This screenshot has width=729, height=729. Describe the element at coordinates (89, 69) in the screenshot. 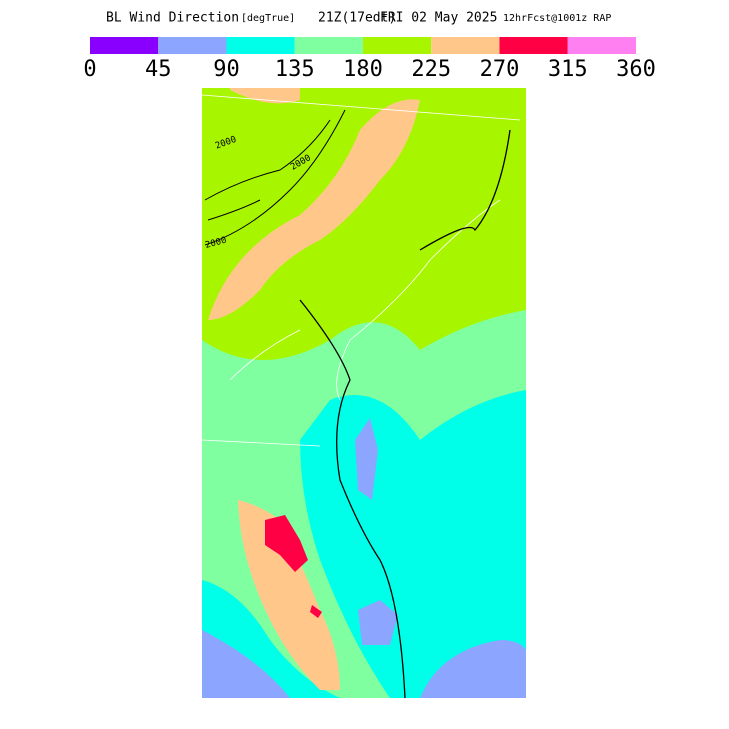

I see `colorbar-tick-label: 0` at that location.